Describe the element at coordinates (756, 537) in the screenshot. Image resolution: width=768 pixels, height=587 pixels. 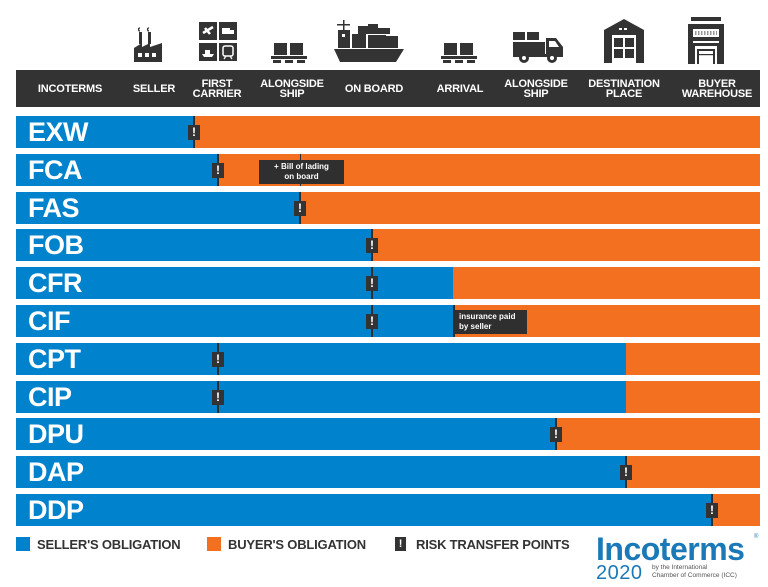
I see `logo-registered-mark: ®` at that location.